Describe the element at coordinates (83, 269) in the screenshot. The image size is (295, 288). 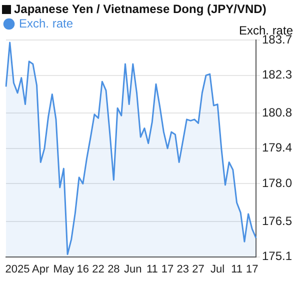
I see `x-tick-label: 16` at that location.